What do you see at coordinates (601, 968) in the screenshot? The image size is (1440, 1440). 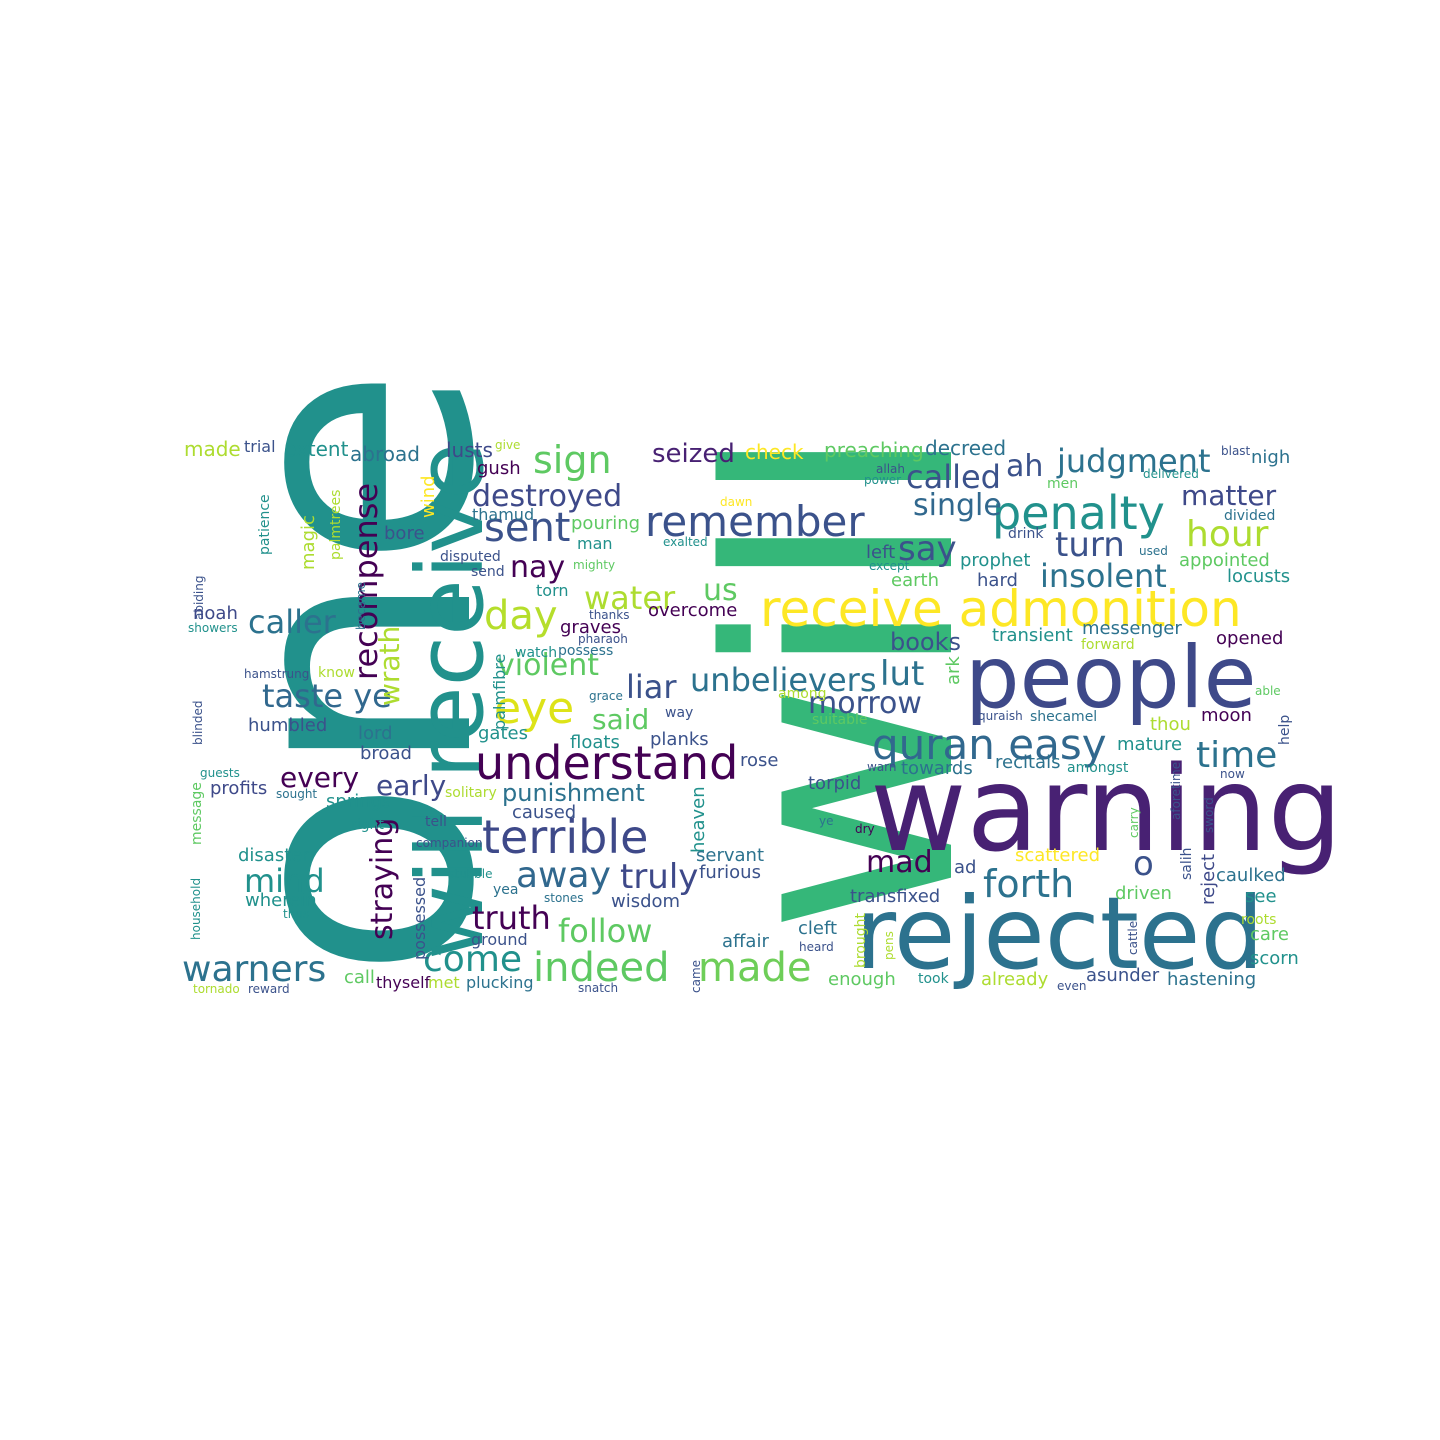 I see `word-indeed: indeed` at bounding box center [601, 968].